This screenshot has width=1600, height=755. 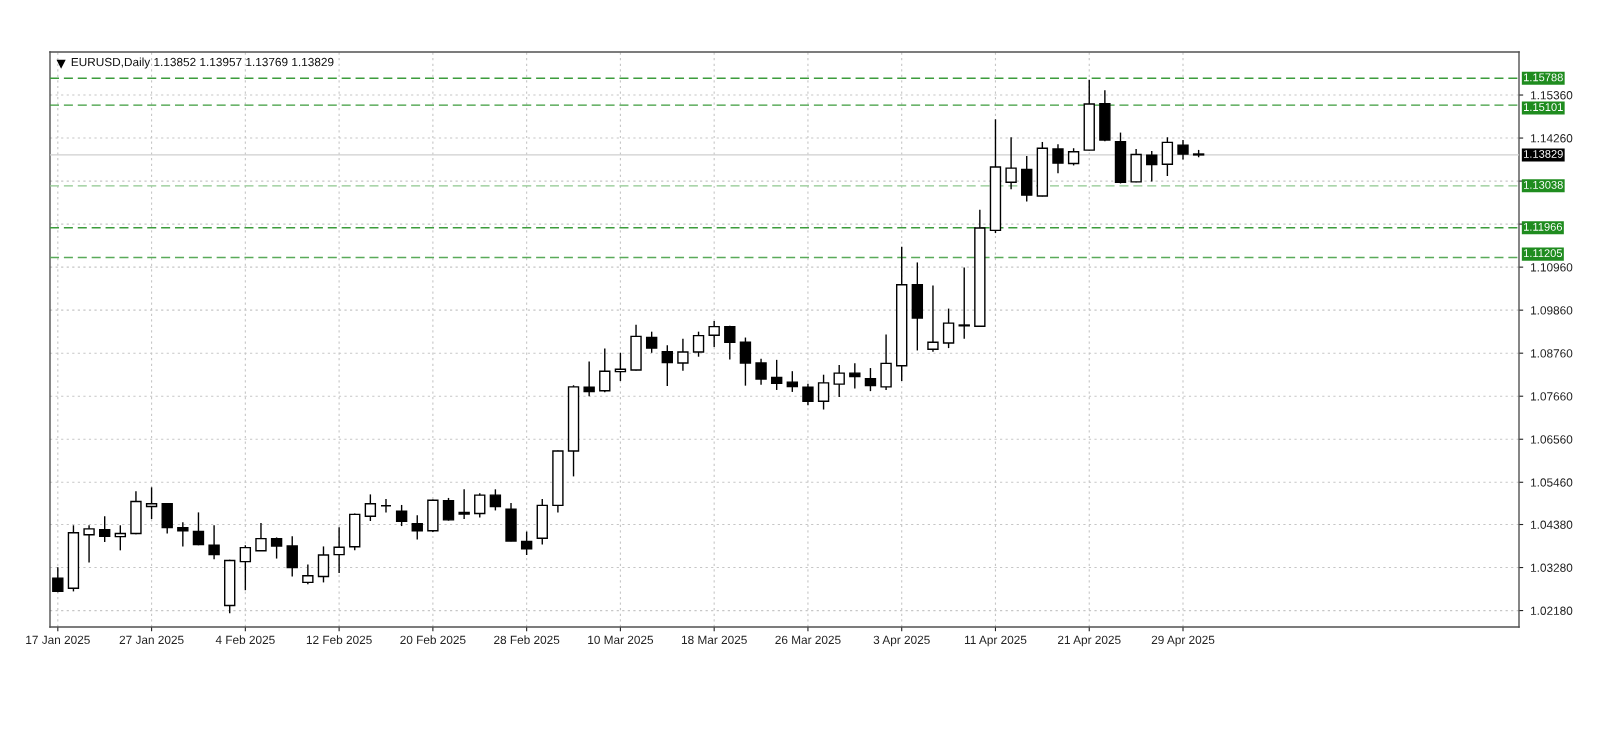 What do you see at coordinates (245, 639) in the screenshot?
I see `x-tick-label: 4 Feb 2025` at bounding box center [245, 639].